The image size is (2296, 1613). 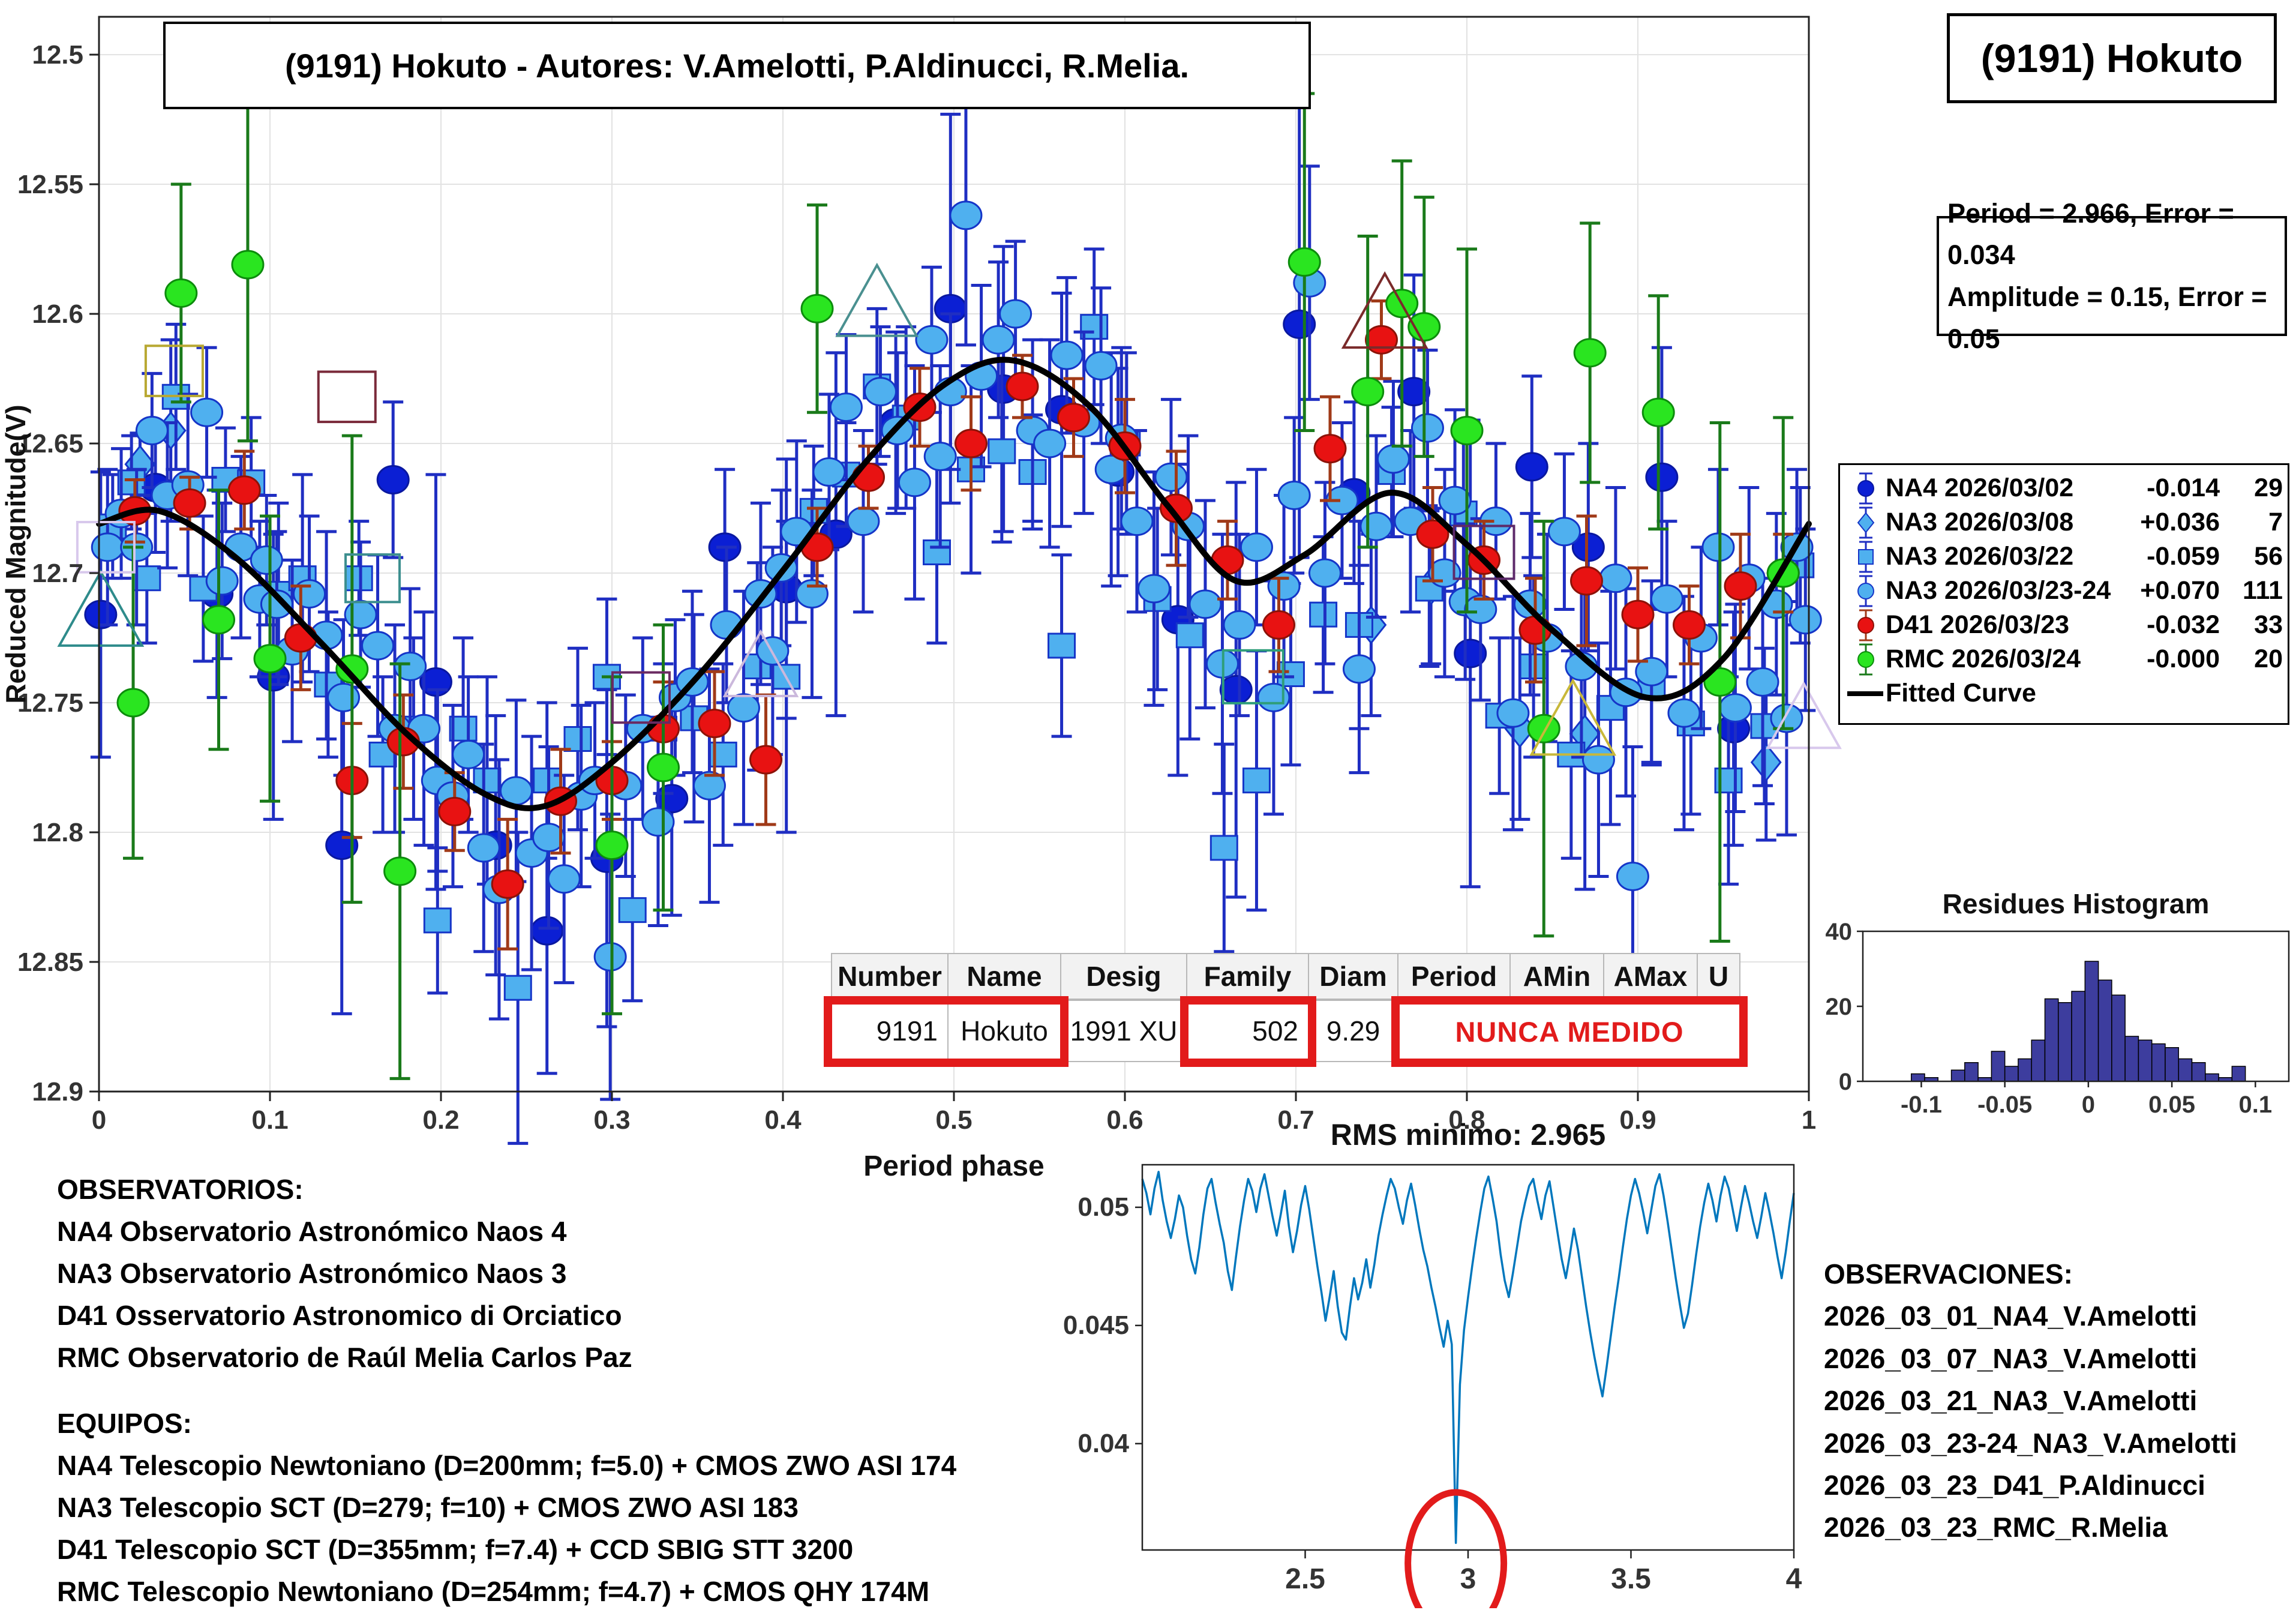 I want to click on y-tick-label: 12.55, so click(x=50, y=184).